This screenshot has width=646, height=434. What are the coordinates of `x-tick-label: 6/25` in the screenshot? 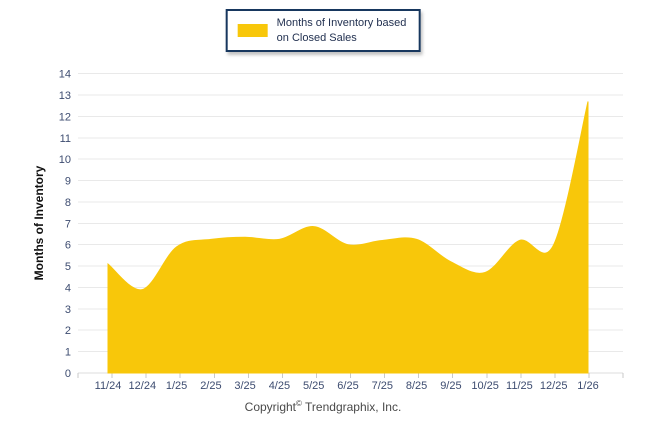 It's located at (347, 386).